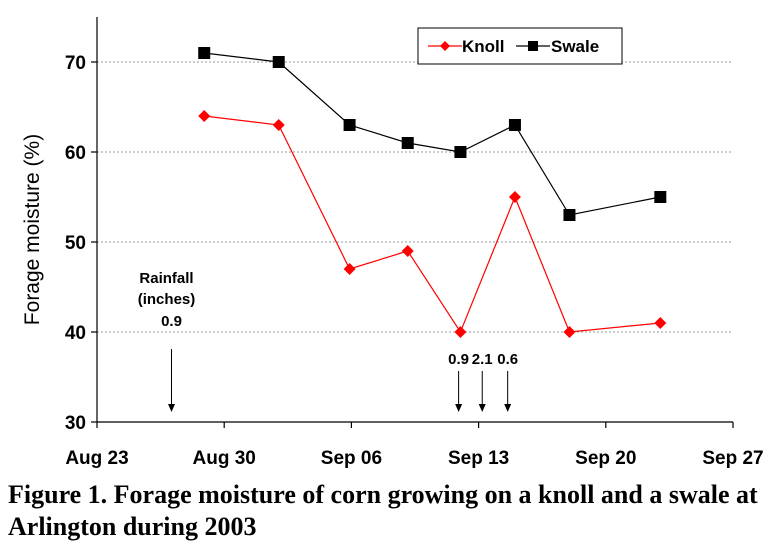 The width and height of the screenshot is (774, 551). What do you see at coordinates (75, 423) in the screenshot?
I see `y-tick-label: 30` at bounding box center [75, 423].